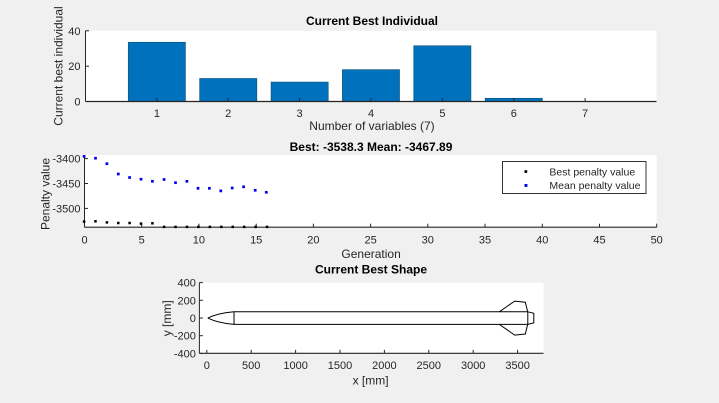  Describe the element at coordinates (372, 21) in the screenshot. I see `svg-text: Current Best Individual` at that location.